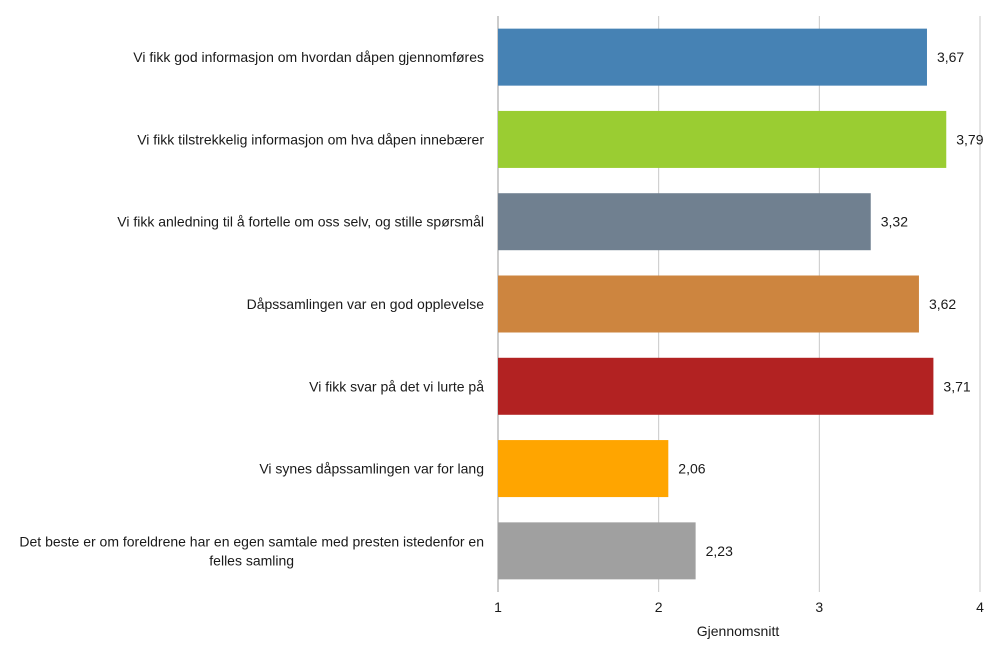 This screenshot has height=658, width=1000. I want to click on category-label: Vi synes dåpssamlingen var for lang, so click(371, 469).